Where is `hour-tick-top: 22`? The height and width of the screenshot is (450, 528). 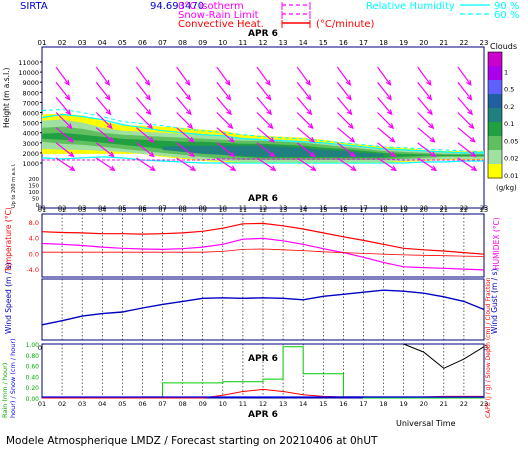
hour-tick-top: 22 is located at coordinates (463, 43).